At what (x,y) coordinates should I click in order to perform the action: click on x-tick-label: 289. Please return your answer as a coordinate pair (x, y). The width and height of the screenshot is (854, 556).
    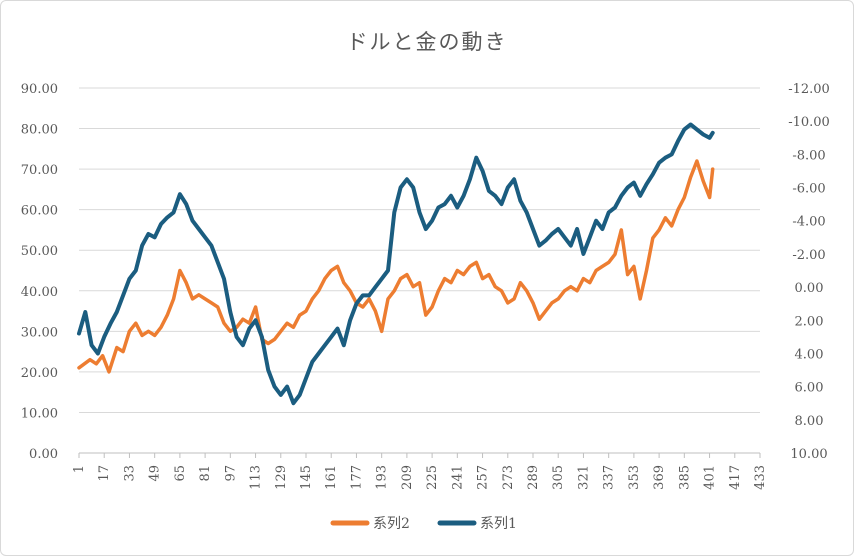
    Looking at the image, I should click on (533, 477).